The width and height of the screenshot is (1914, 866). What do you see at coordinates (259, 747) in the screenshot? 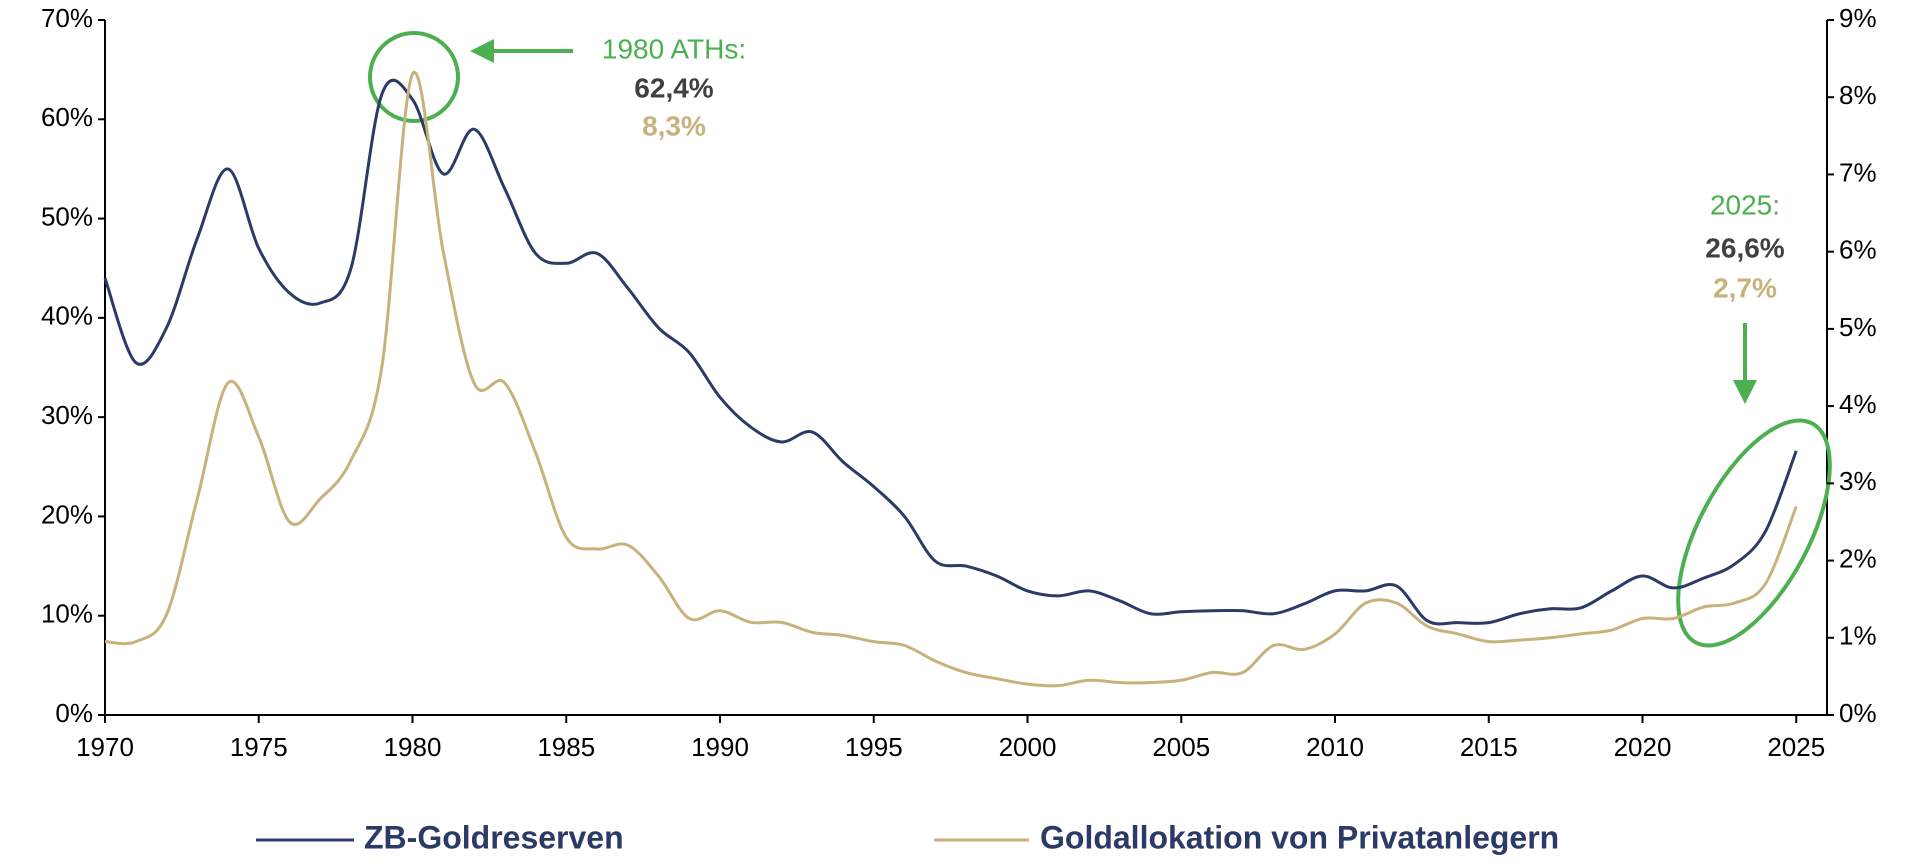
I see `x-tick-label: 1975` at bounding box center [259, 747].